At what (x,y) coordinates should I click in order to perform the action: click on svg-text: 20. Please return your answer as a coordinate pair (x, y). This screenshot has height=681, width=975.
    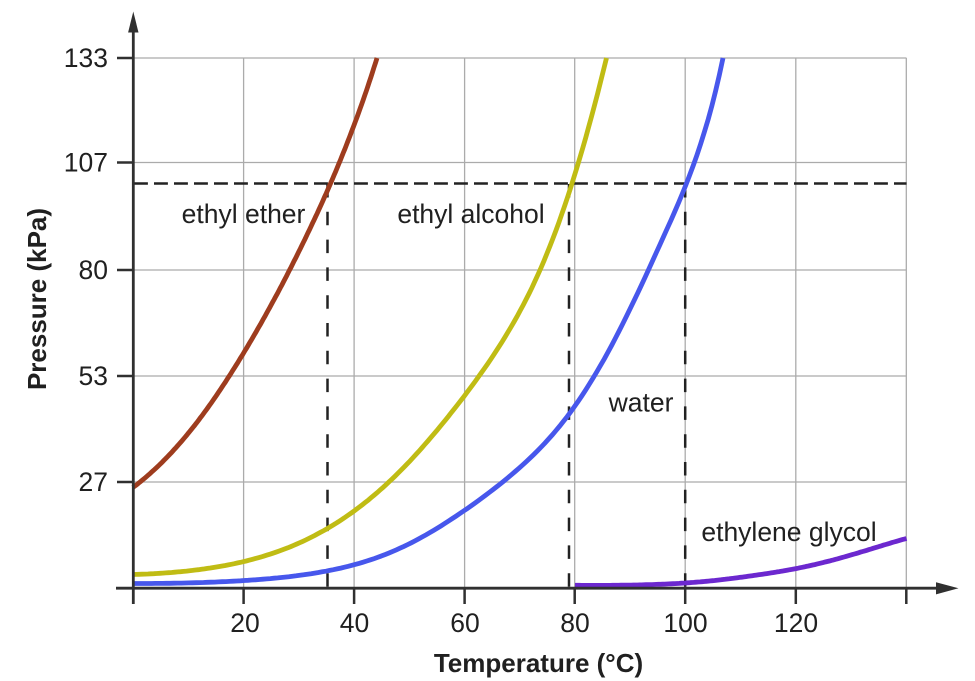
    Looking at the image, I should click on (244, 623).